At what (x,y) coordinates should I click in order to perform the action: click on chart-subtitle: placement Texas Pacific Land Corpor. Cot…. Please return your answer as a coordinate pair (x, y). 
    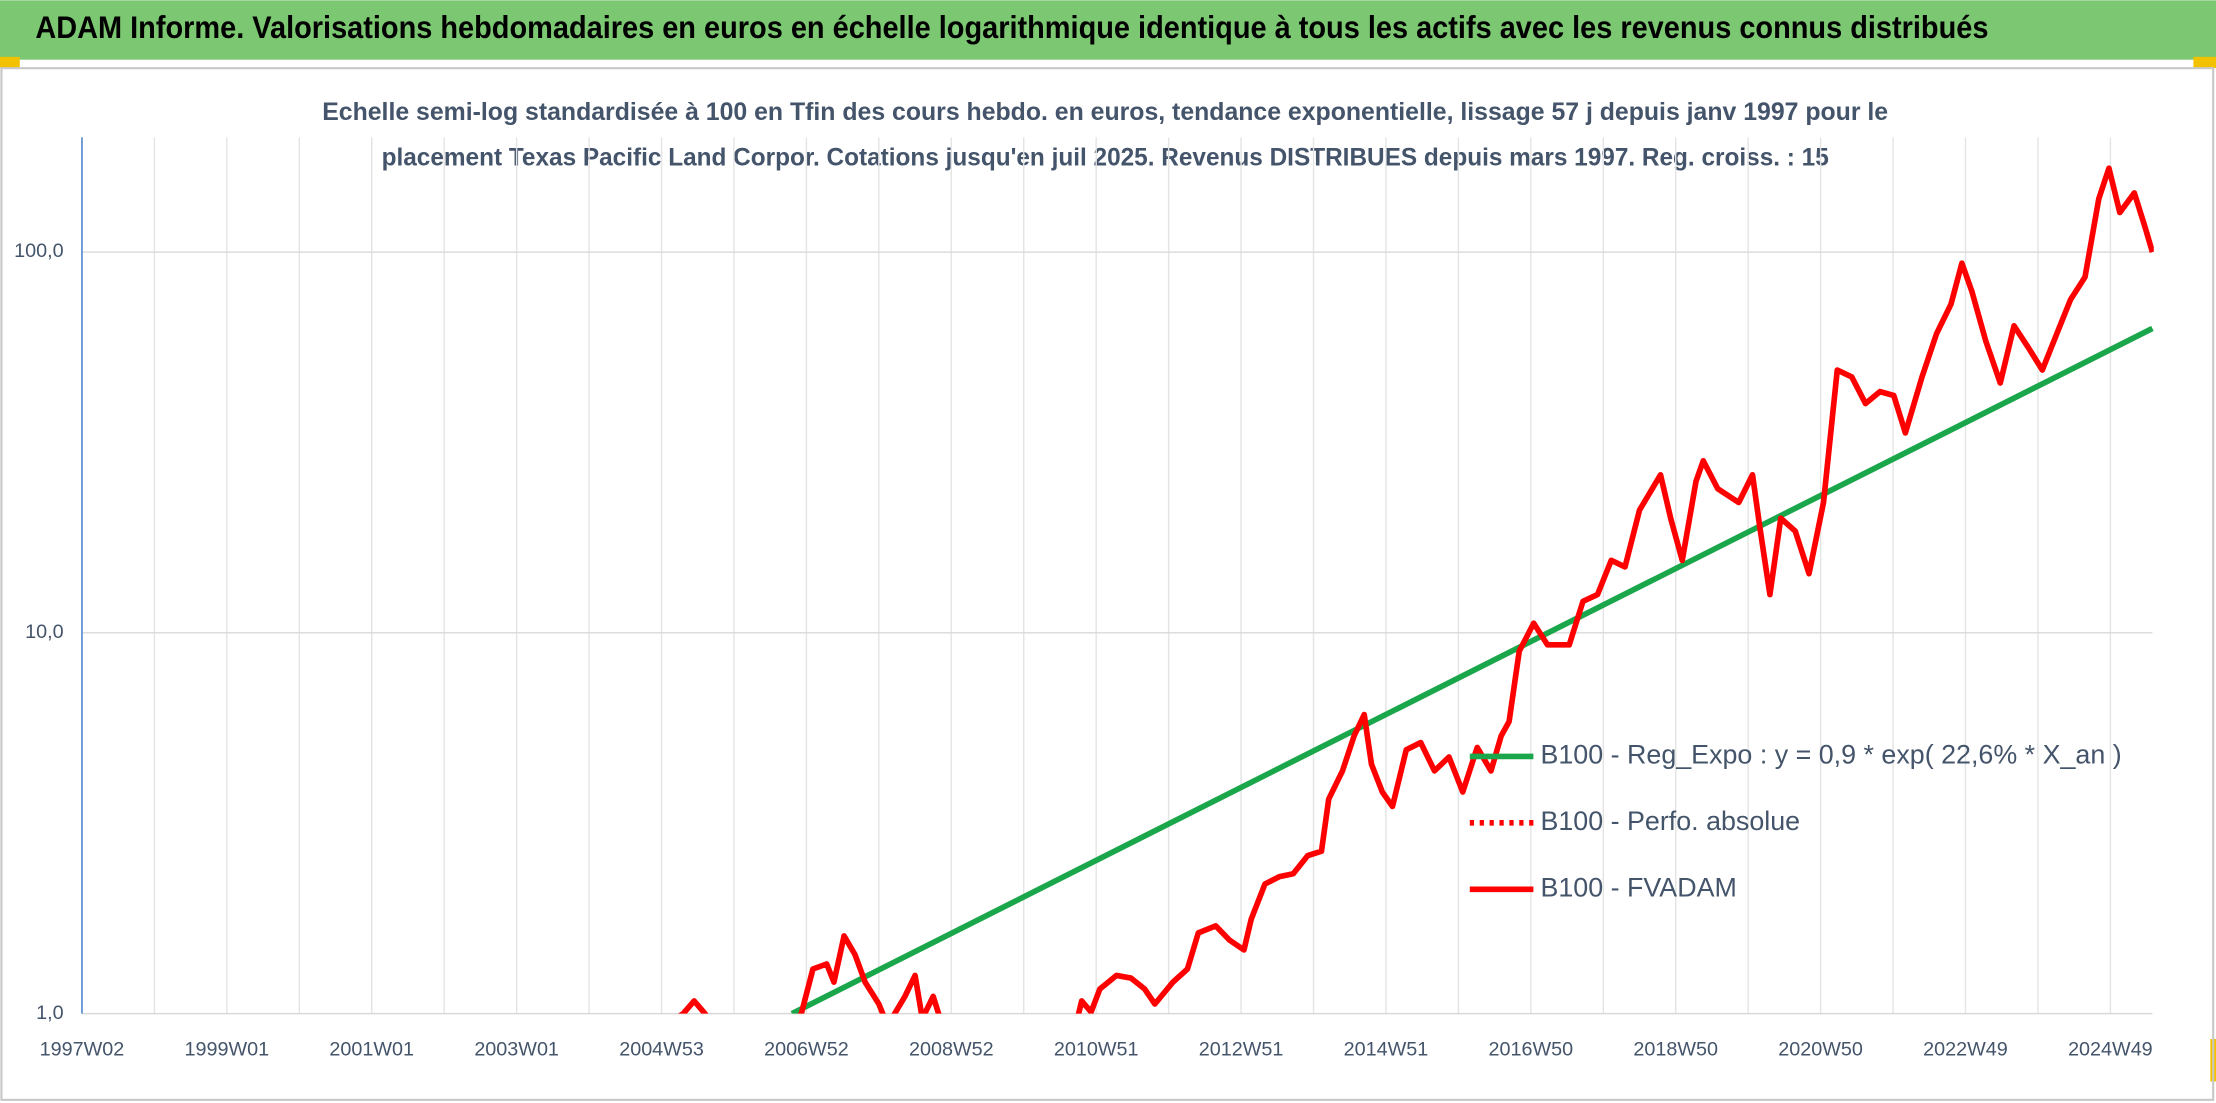
    Looking at the image, I should click on (1105, 157).